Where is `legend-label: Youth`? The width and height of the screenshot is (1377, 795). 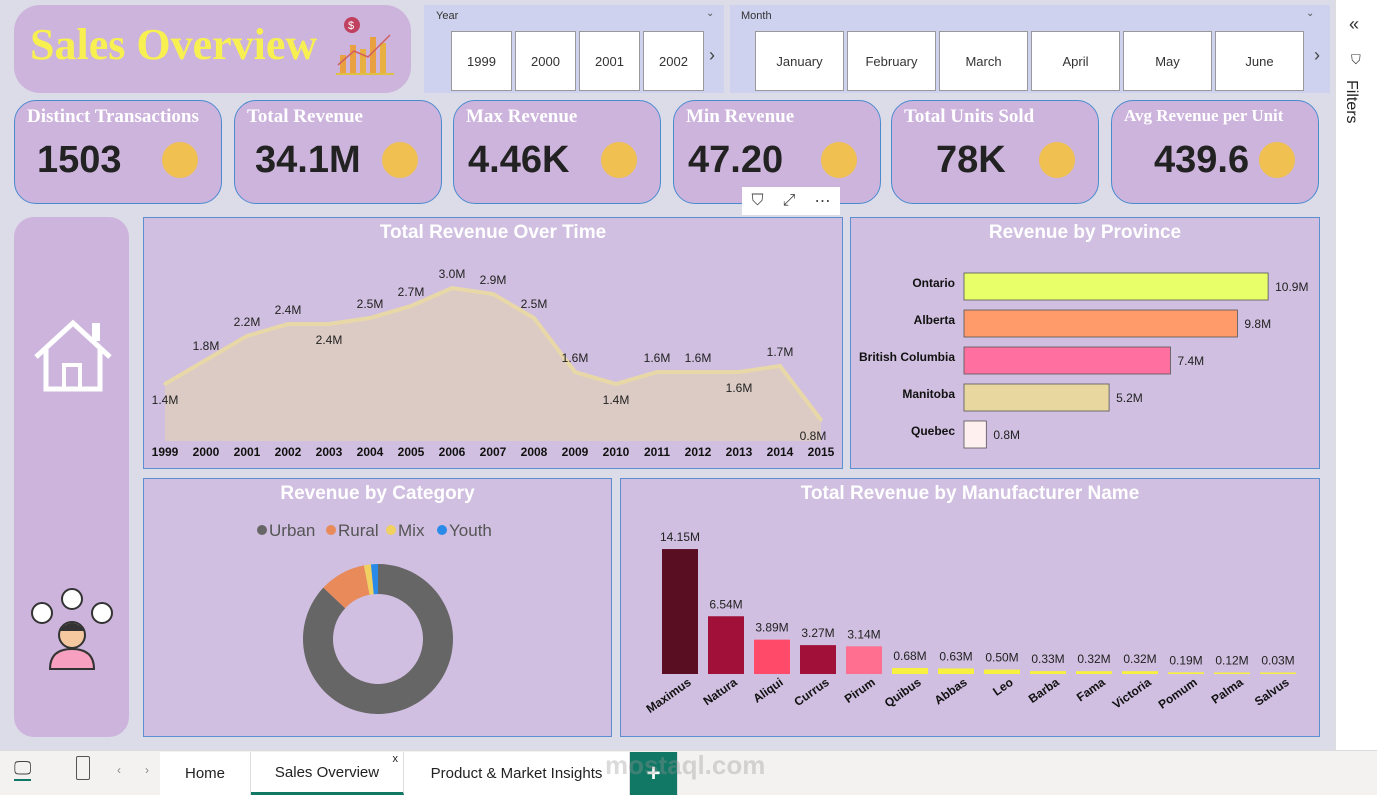
legend-label: Youth is located at coordinates (470, 530).